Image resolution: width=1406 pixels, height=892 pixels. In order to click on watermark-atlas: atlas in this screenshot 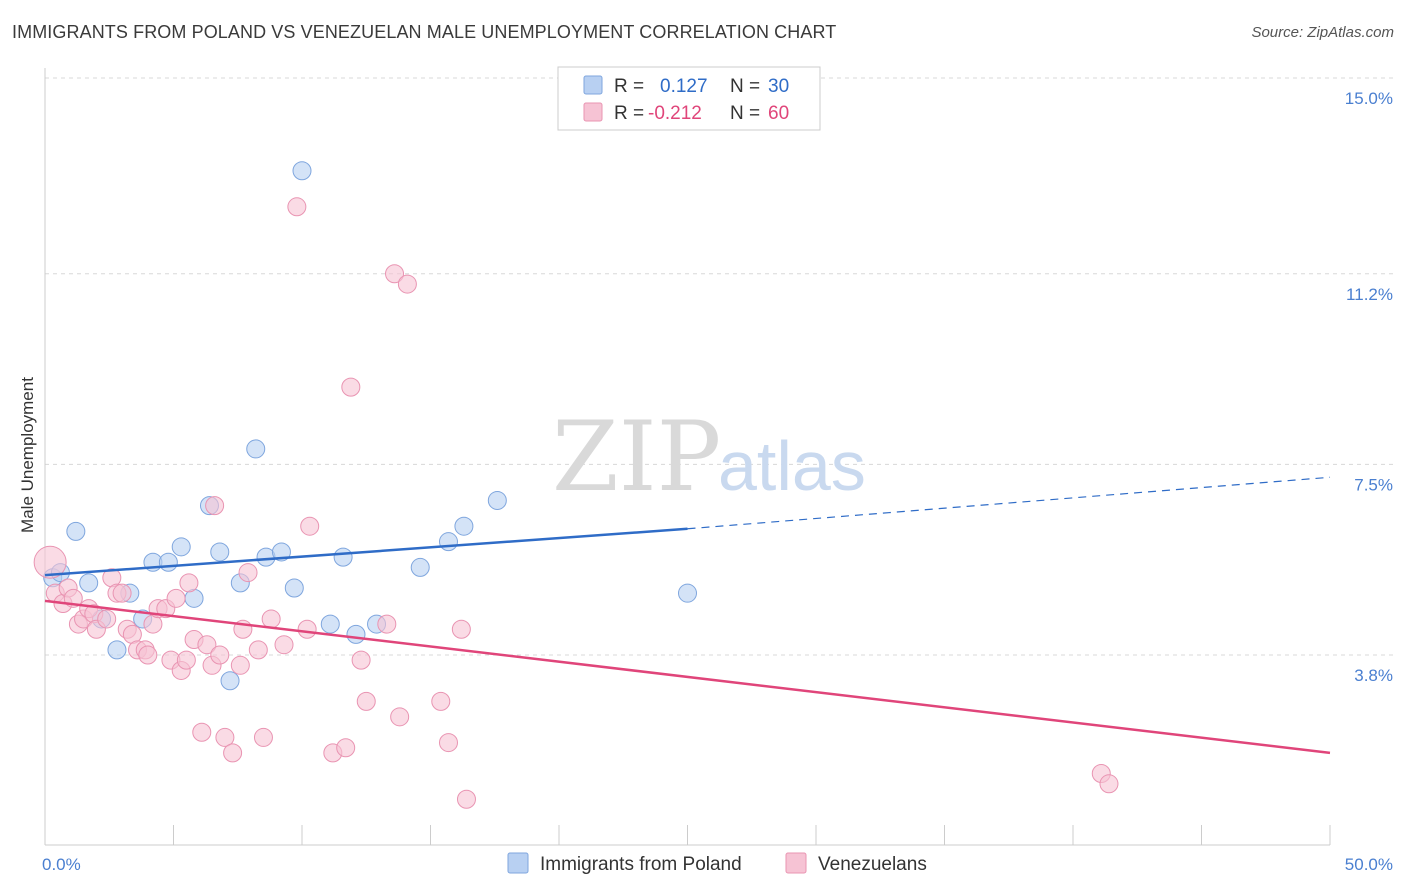, I will do `click(792, 466)`.